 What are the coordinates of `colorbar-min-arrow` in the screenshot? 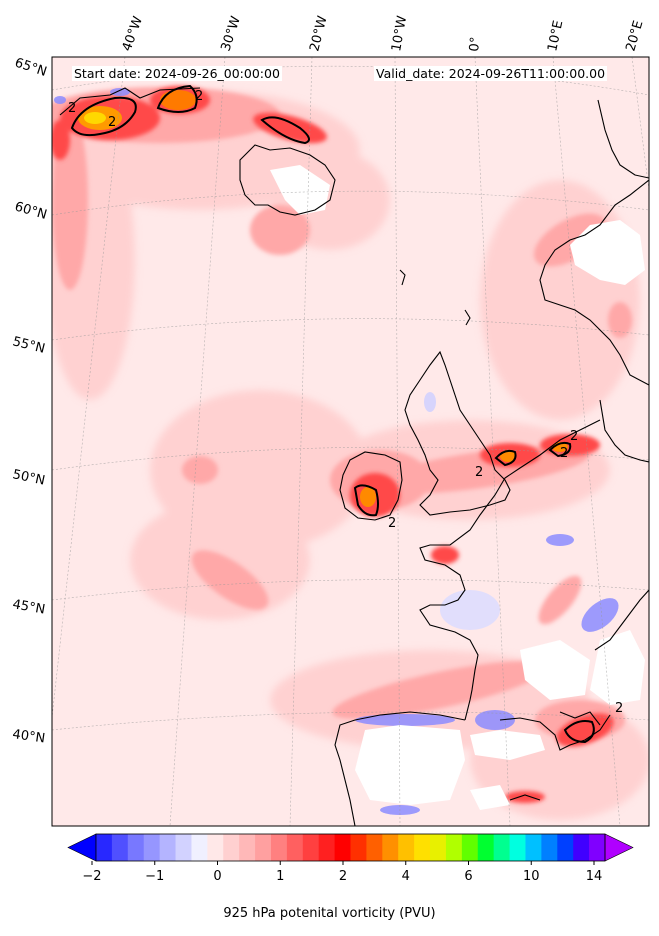 It's located at (82, 847).